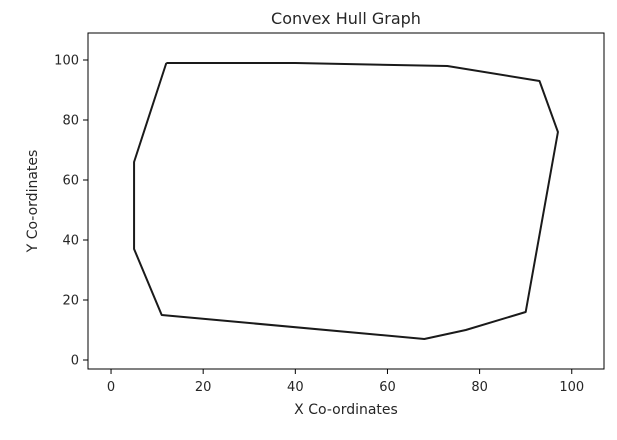 This screenshot has width=617, height=440. Describe the element at coordinates (75, 361) in the screenshot. I see `y-tick-label: 0` at that location.